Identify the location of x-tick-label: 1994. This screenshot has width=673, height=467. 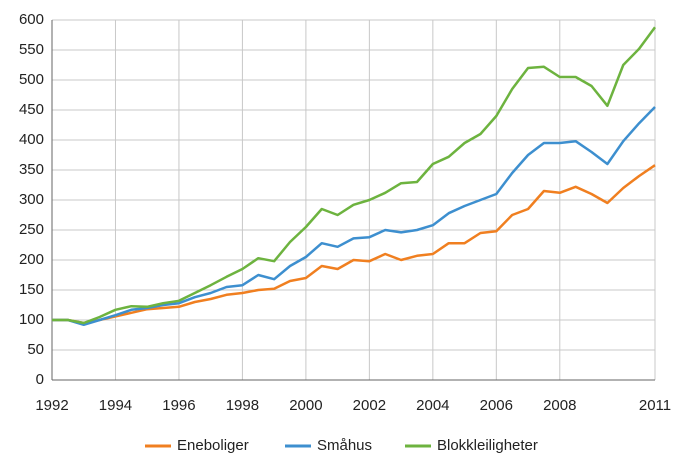
(115, 405).